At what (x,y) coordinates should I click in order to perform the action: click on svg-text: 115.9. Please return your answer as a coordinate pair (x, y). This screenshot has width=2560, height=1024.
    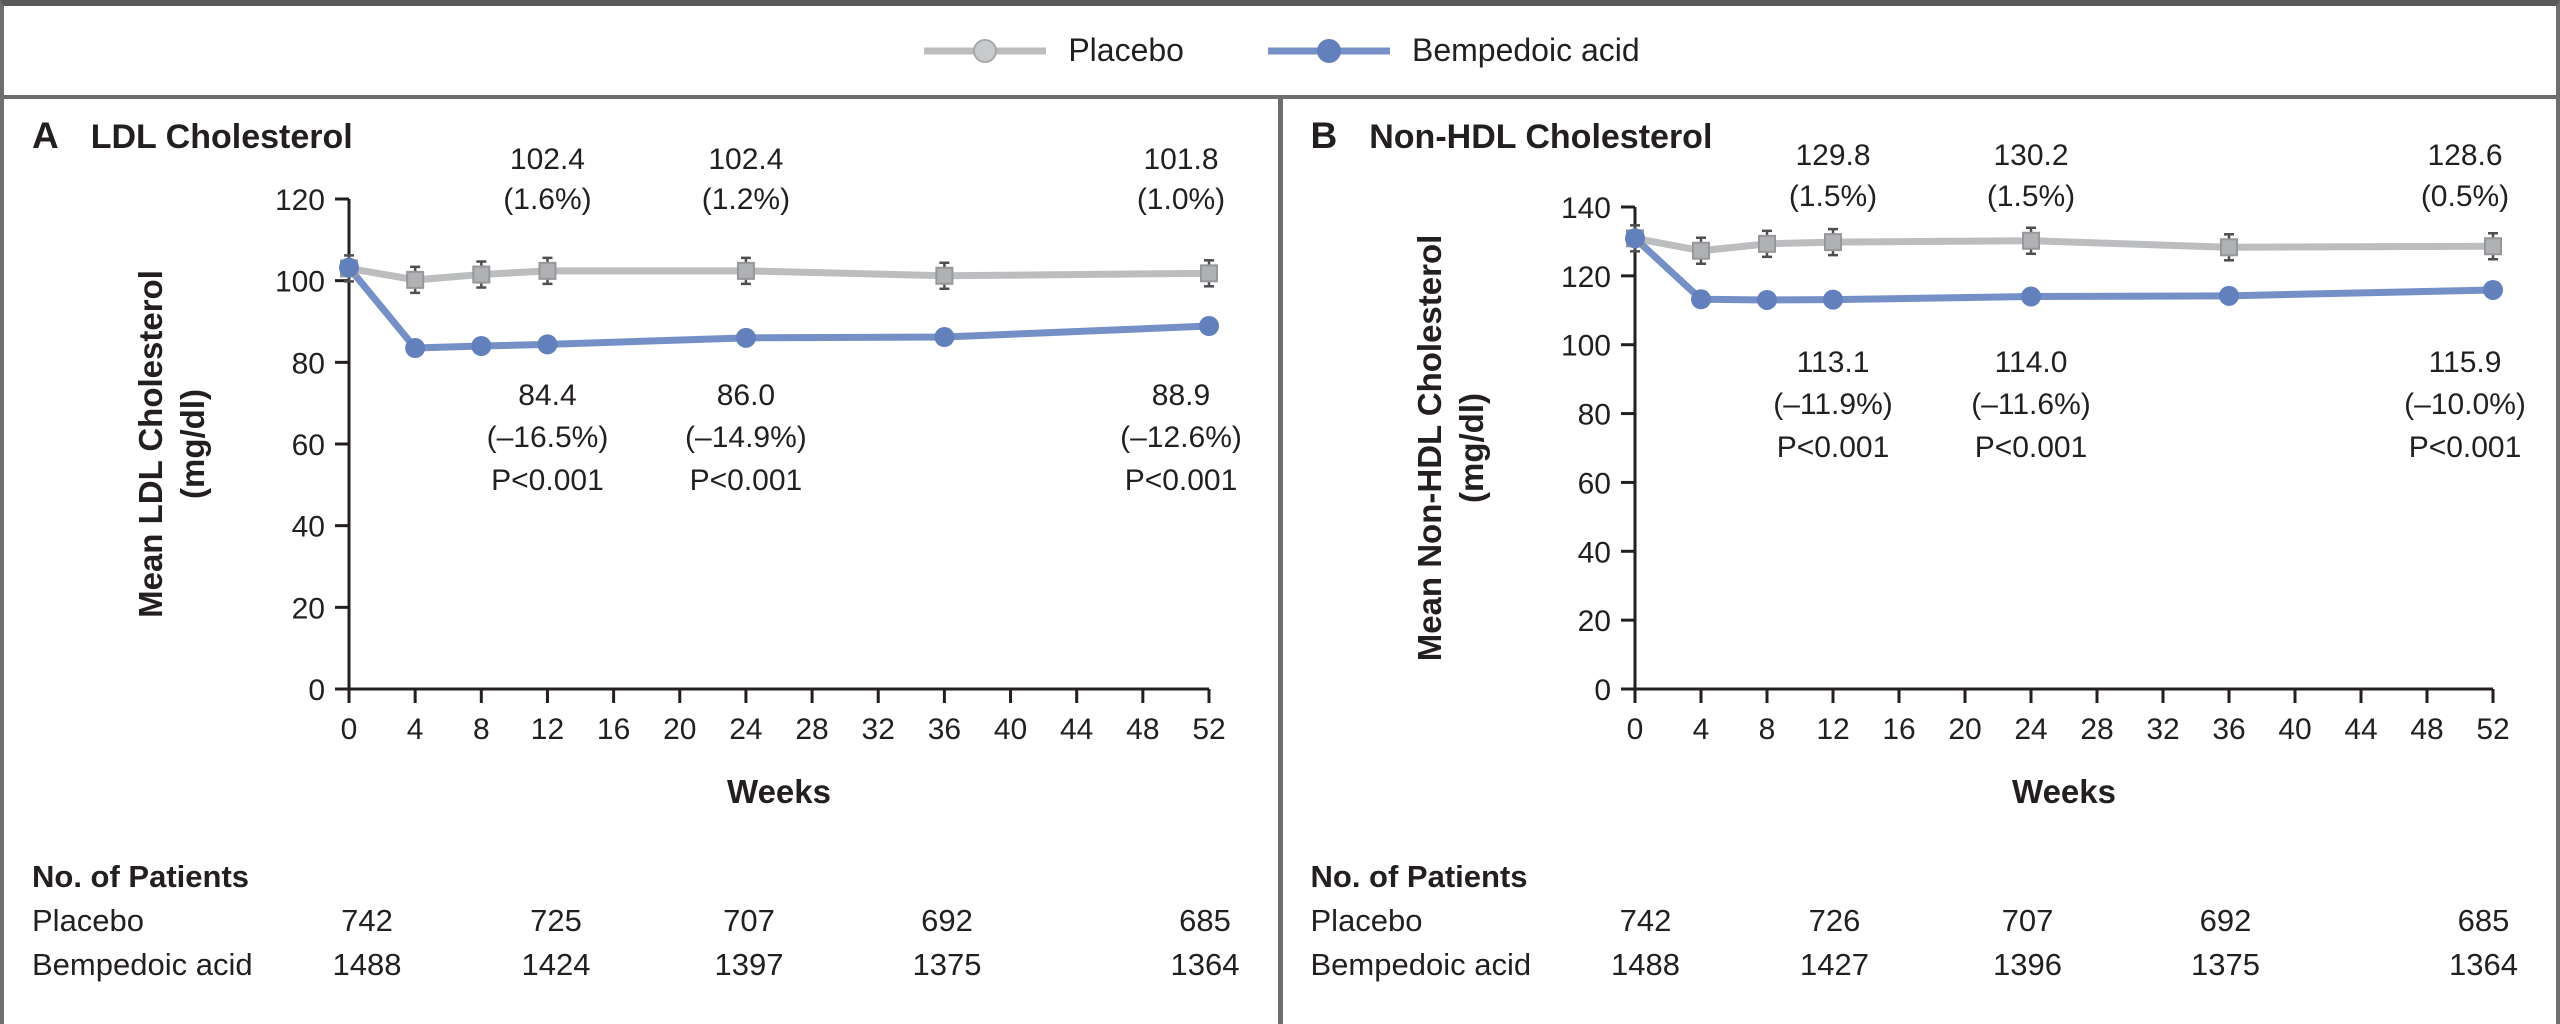
    Looking at the image, I should click on (2464, 362).